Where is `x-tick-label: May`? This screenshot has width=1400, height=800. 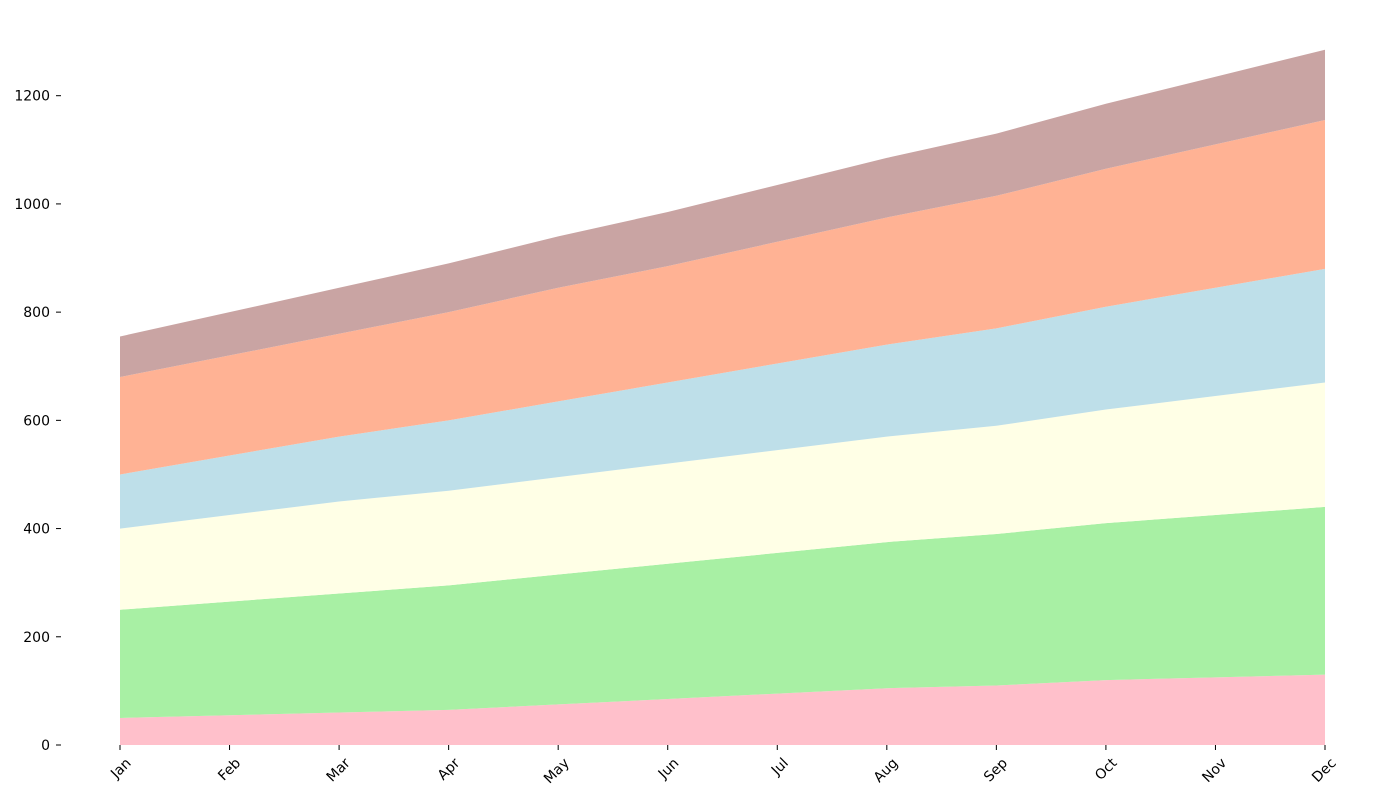 x-tick-label: May is located at coordinates (557, 771).